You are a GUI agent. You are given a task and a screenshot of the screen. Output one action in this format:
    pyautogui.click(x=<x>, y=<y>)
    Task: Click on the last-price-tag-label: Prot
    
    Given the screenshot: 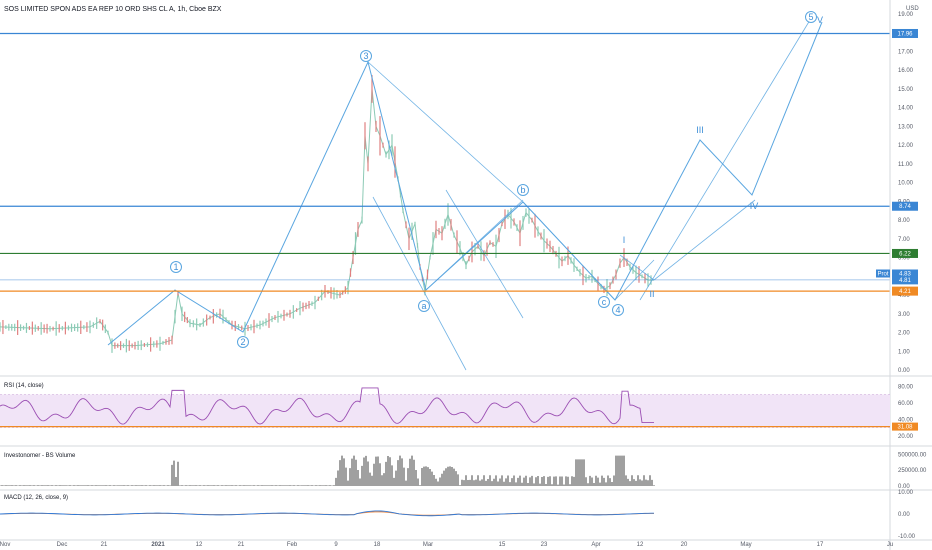 What is the action you would take?
    pyautogui.click(x=882, y=275)
    